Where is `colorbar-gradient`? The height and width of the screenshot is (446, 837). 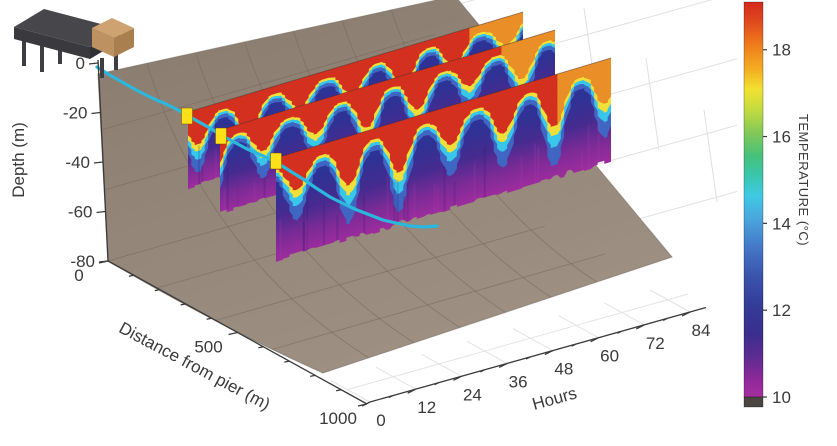 colorbar-gradient is located at coordinates (753, 199).